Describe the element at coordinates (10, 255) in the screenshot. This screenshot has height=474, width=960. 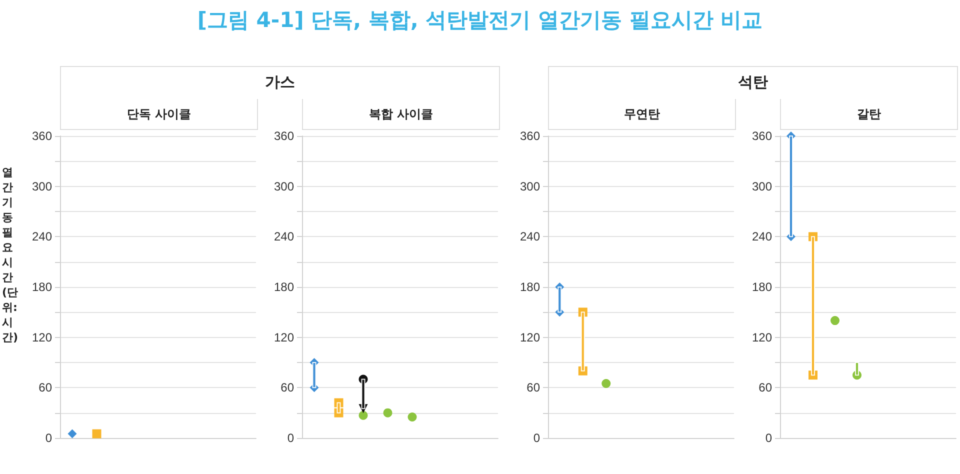
I see `text: 열간기동 필요시간 (단위: 시간)` at that location.